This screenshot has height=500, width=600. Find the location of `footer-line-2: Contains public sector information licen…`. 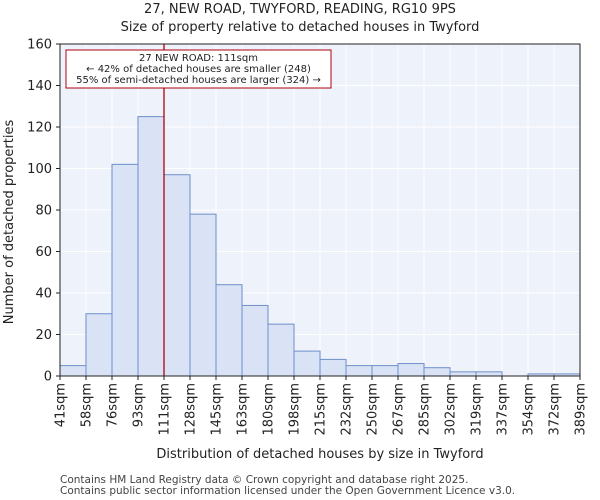

footer-line-2: Contains public sector information licen… is located at coordinates (288, 491).